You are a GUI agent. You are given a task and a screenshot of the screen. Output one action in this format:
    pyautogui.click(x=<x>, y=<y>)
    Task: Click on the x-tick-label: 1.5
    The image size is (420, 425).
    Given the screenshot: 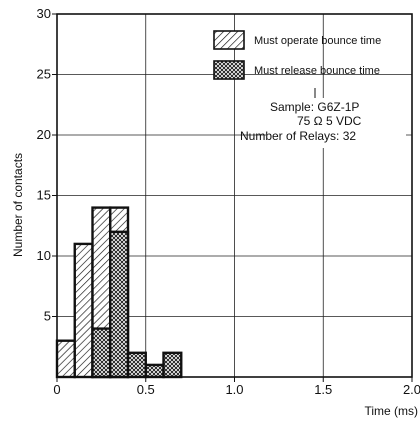 What is the action you would take?
    pyautogui.click(x=323, y=389)
    